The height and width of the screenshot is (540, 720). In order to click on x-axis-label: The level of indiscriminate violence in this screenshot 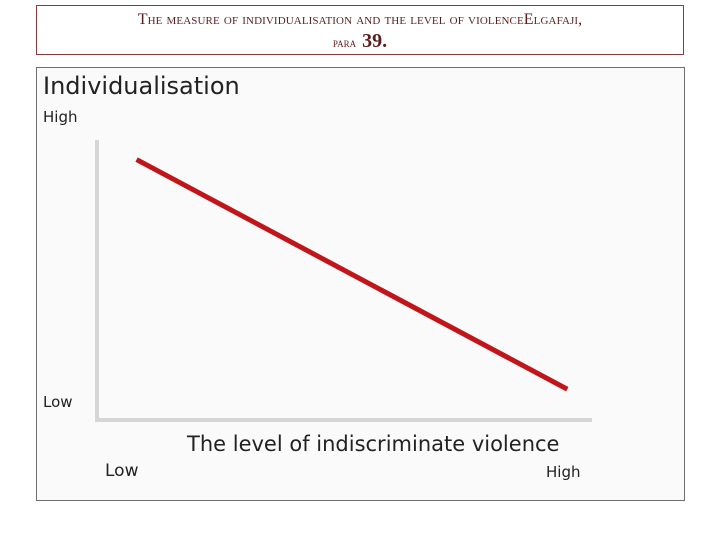, I will do `click(373, 444)`.